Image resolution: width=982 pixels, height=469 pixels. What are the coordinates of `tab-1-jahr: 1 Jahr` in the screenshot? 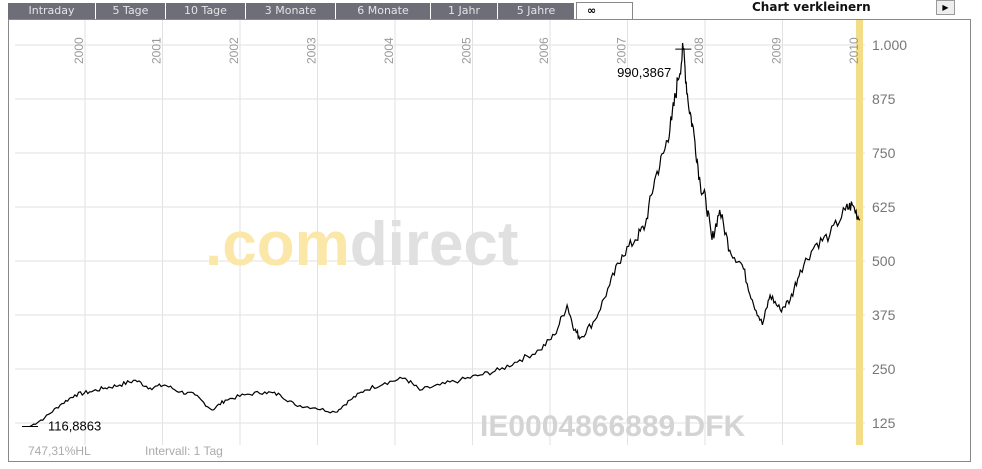 It's located at (464, 11).